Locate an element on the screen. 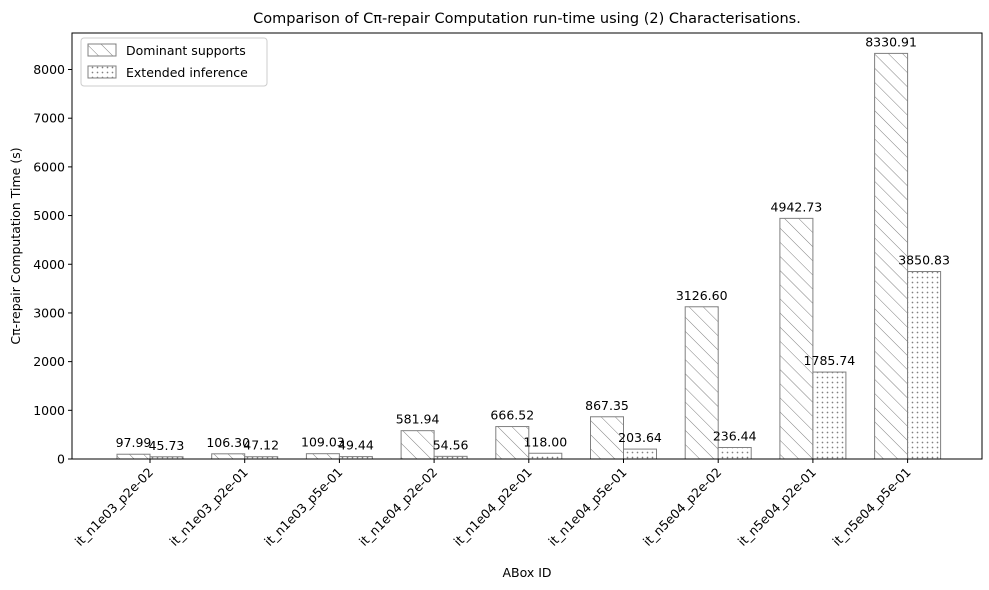  data-label-dominant-3: 581.94 is located at coordinates (418, 419).